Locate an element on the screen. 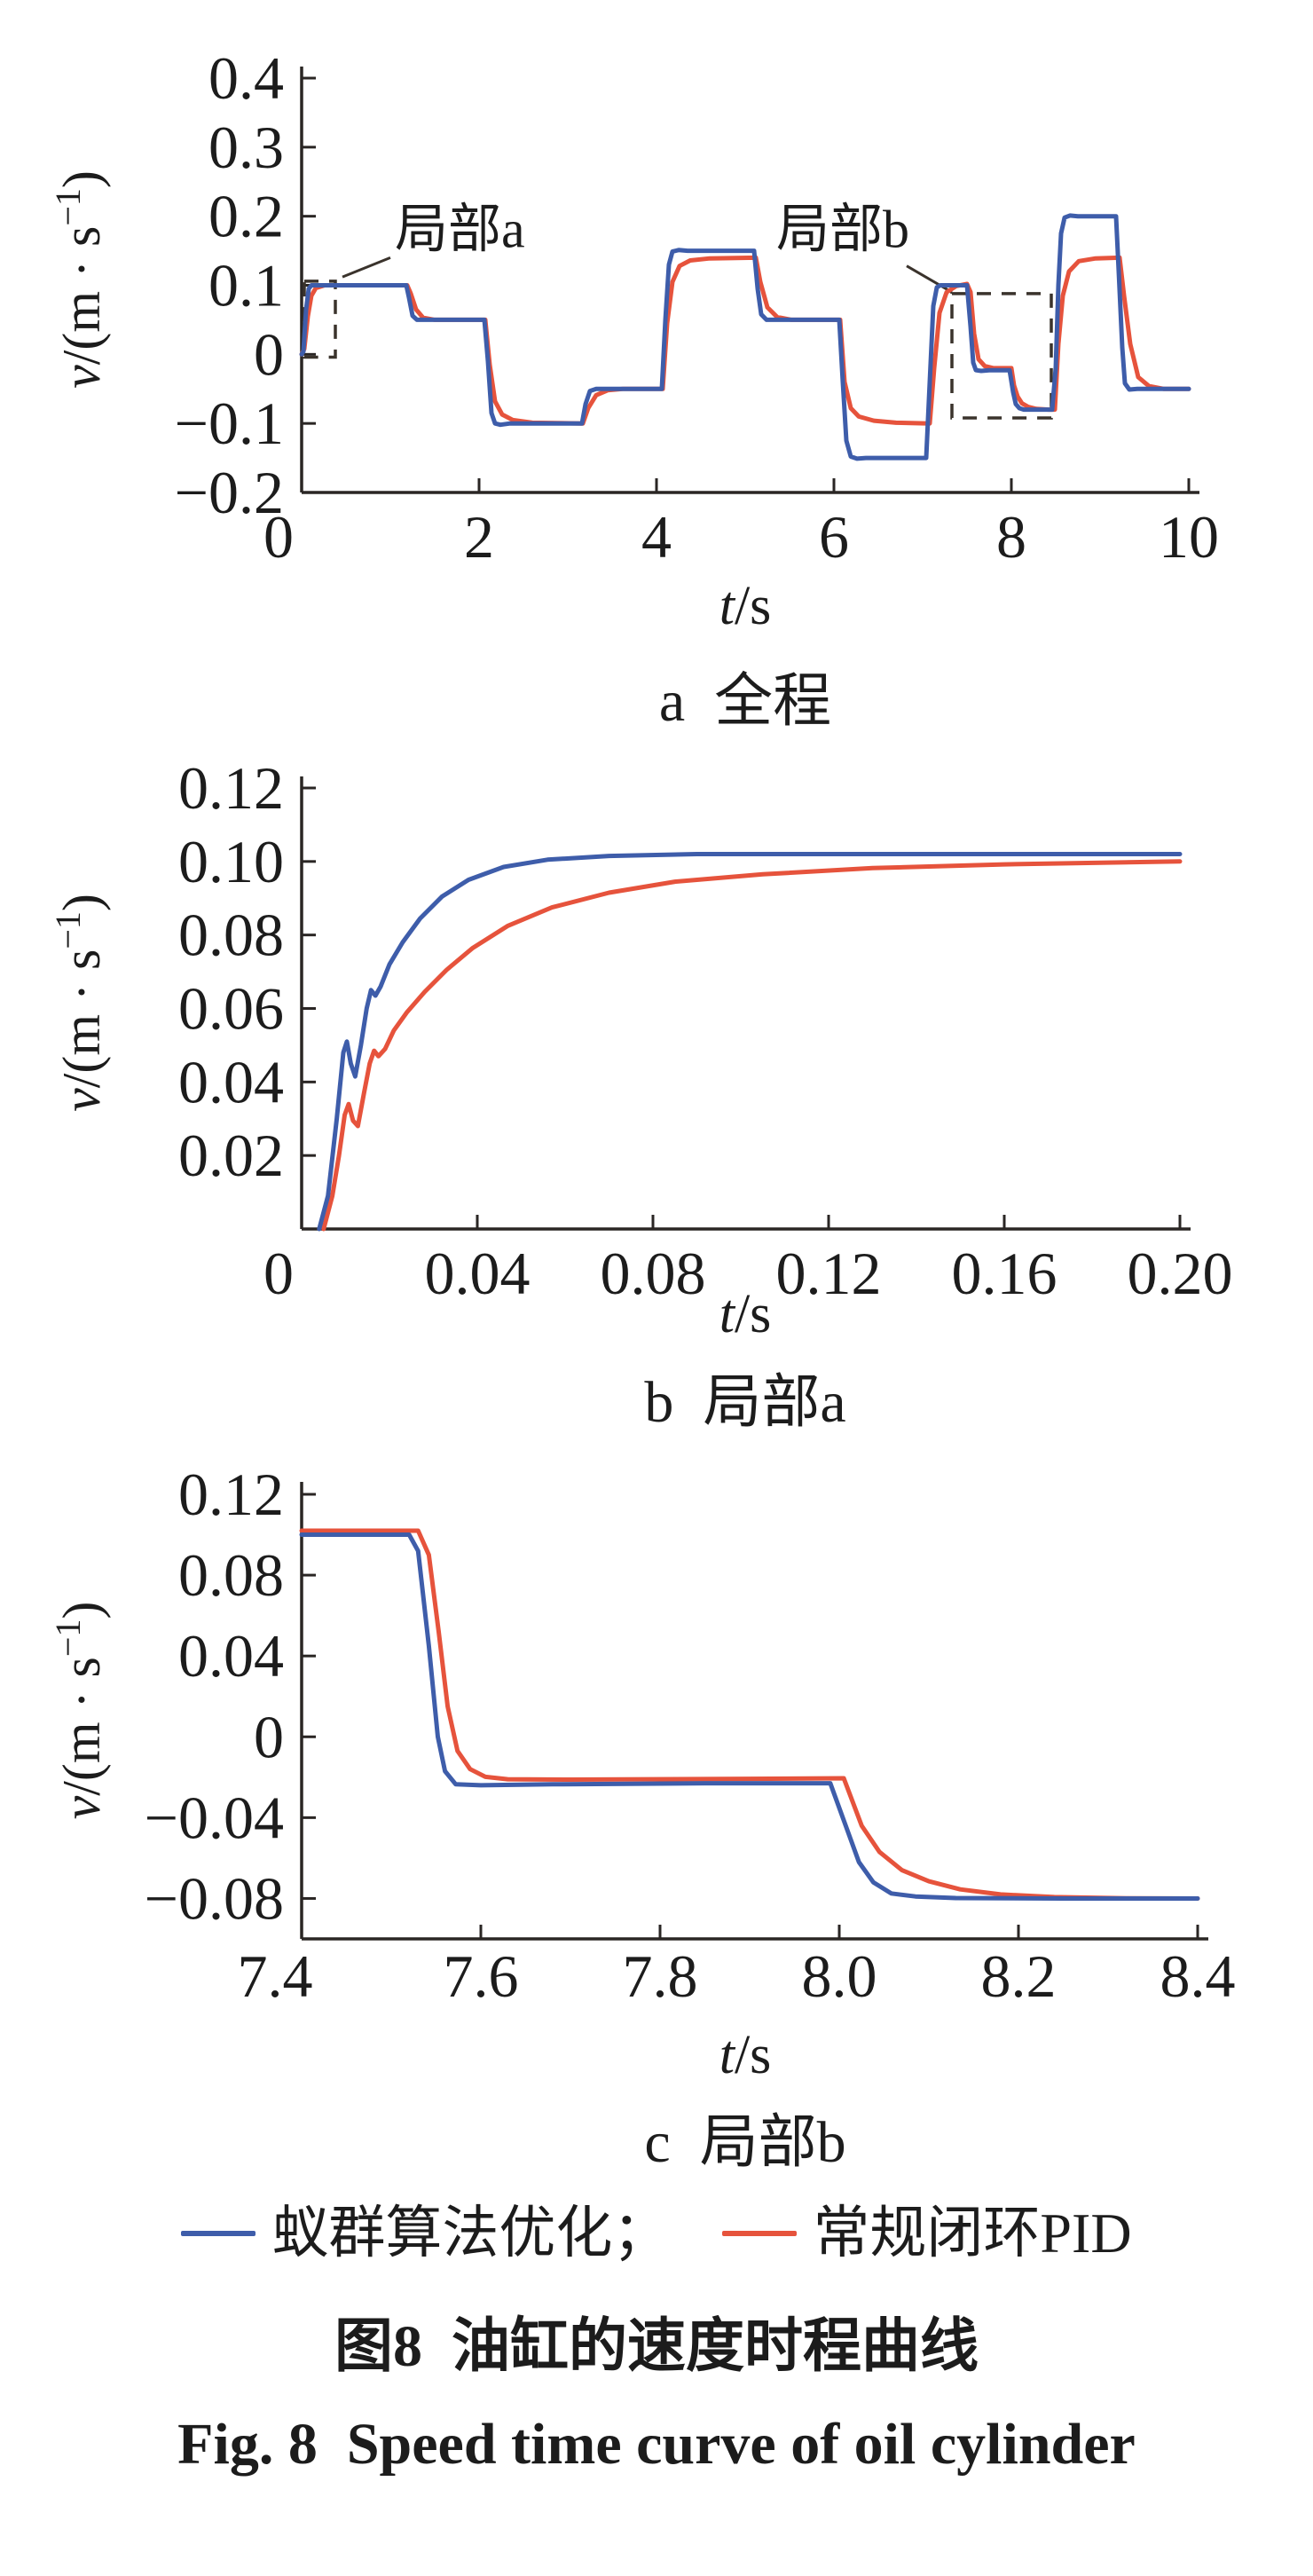 The width and height of the screenshot is (1313, 2576). legend-item-aco: 蚁群算法优化； is located at coordinates (425, 2233).